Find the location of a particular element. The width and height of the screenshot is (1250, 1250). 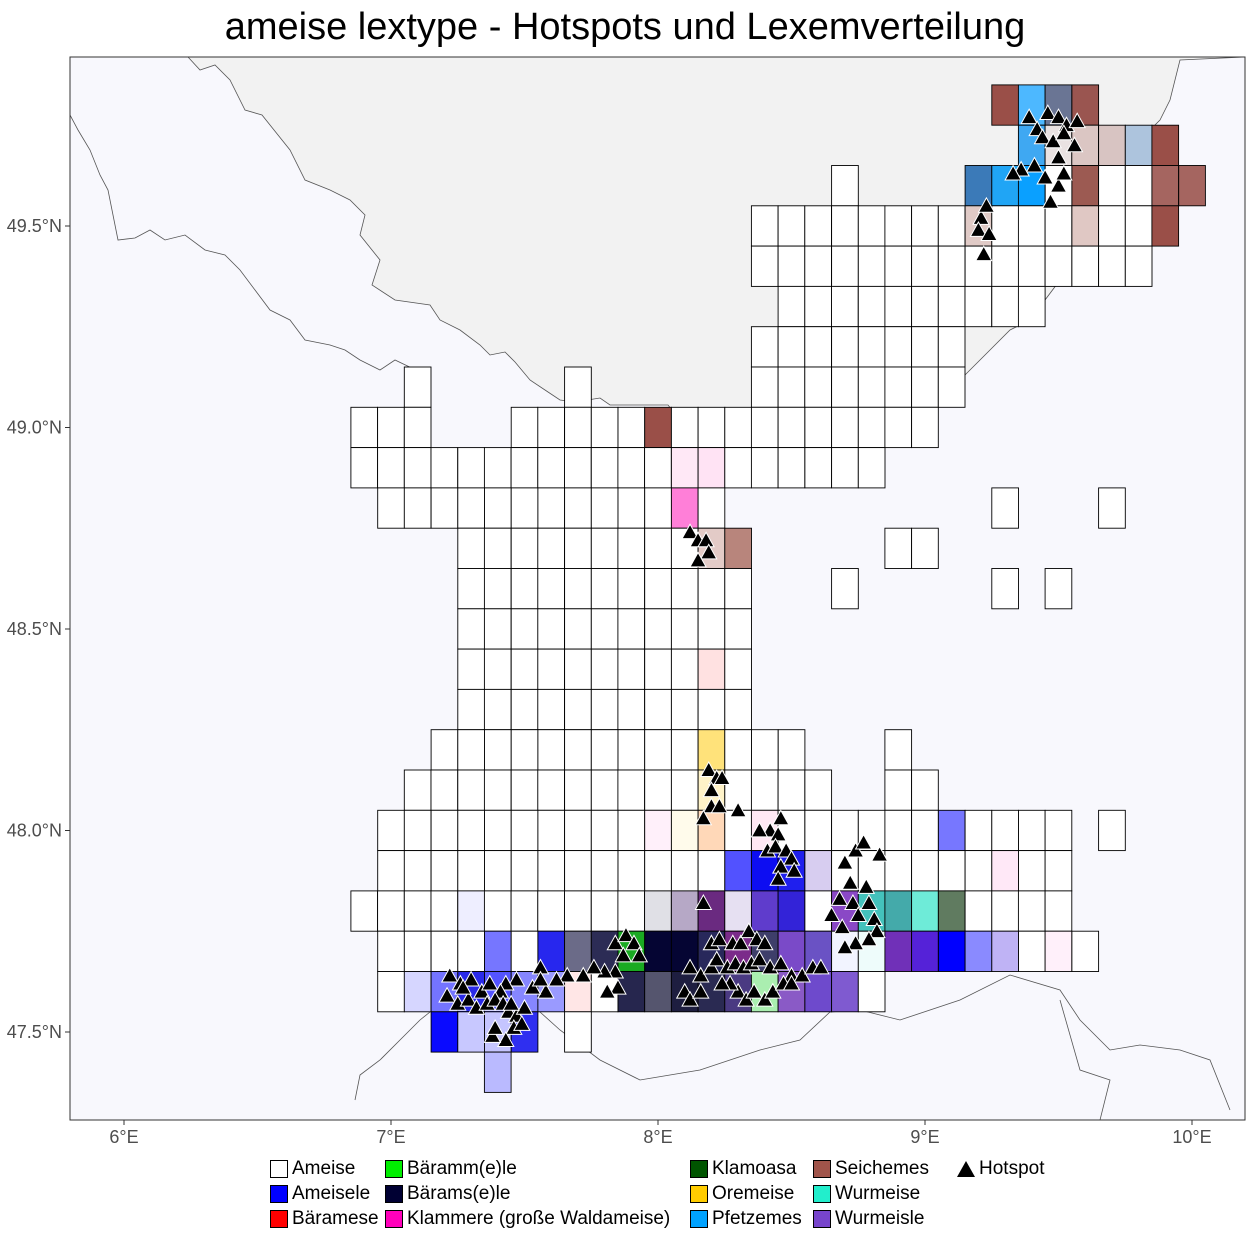

x-tick-label: 6°E is located at coordinates (123, 1137).